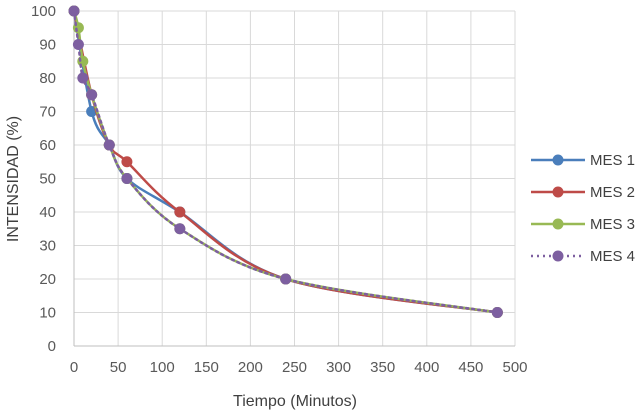 The image size is (640, 411). What do you see at coordinates (47, 145) in the screenshot?
I see `y-tick-label: 60` at bounding box center [47, 145].